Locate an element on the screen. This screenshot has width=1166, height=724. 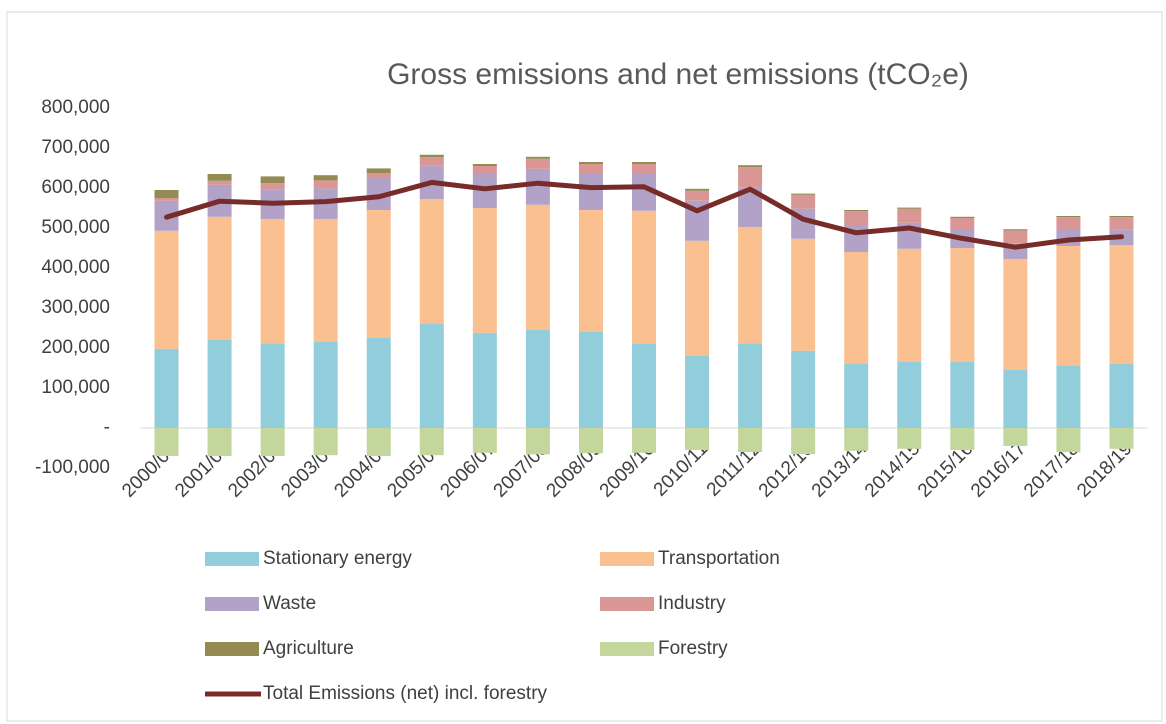
legend-label: Industry is located at coordinates (692, 603).